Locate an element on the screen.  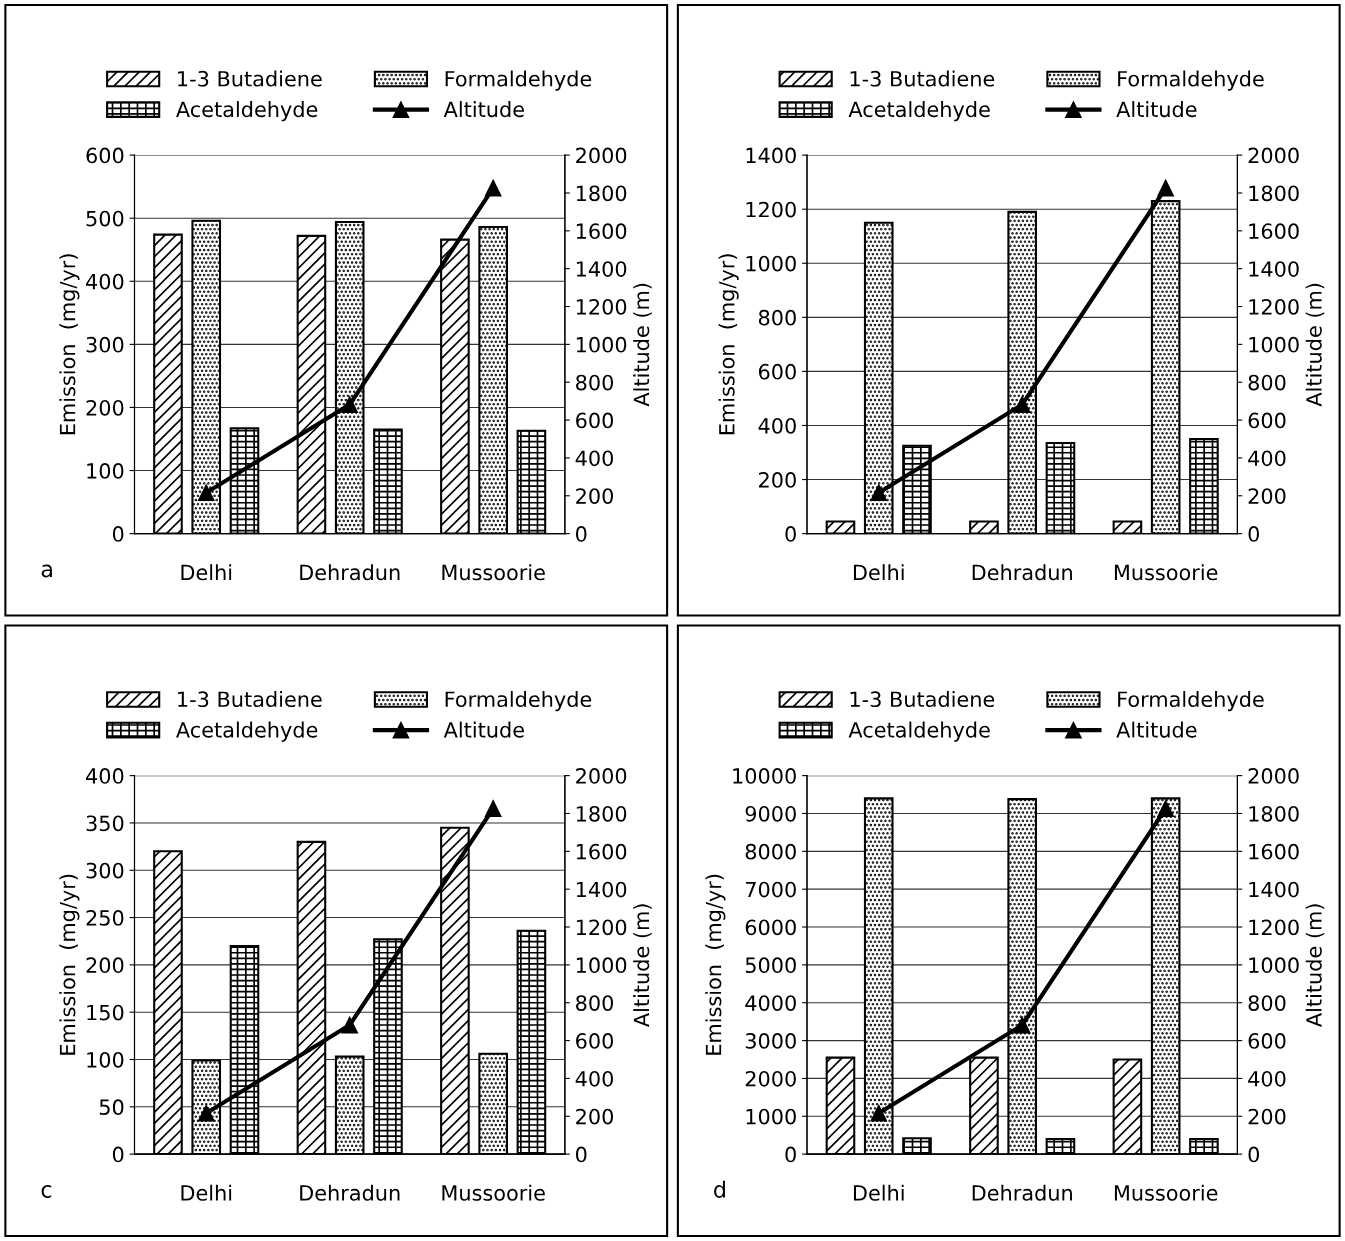
y-tick-label: 6000 is located at coordinates (770, 927).